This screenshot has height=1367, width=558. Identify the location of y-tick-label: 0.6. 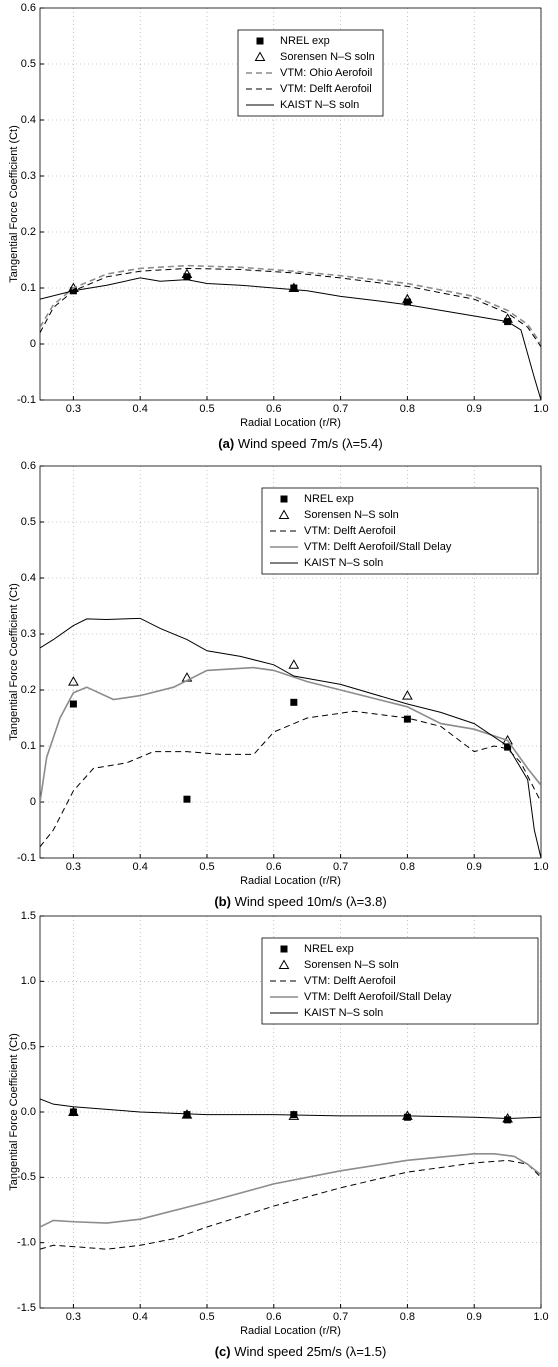
(28, 466).